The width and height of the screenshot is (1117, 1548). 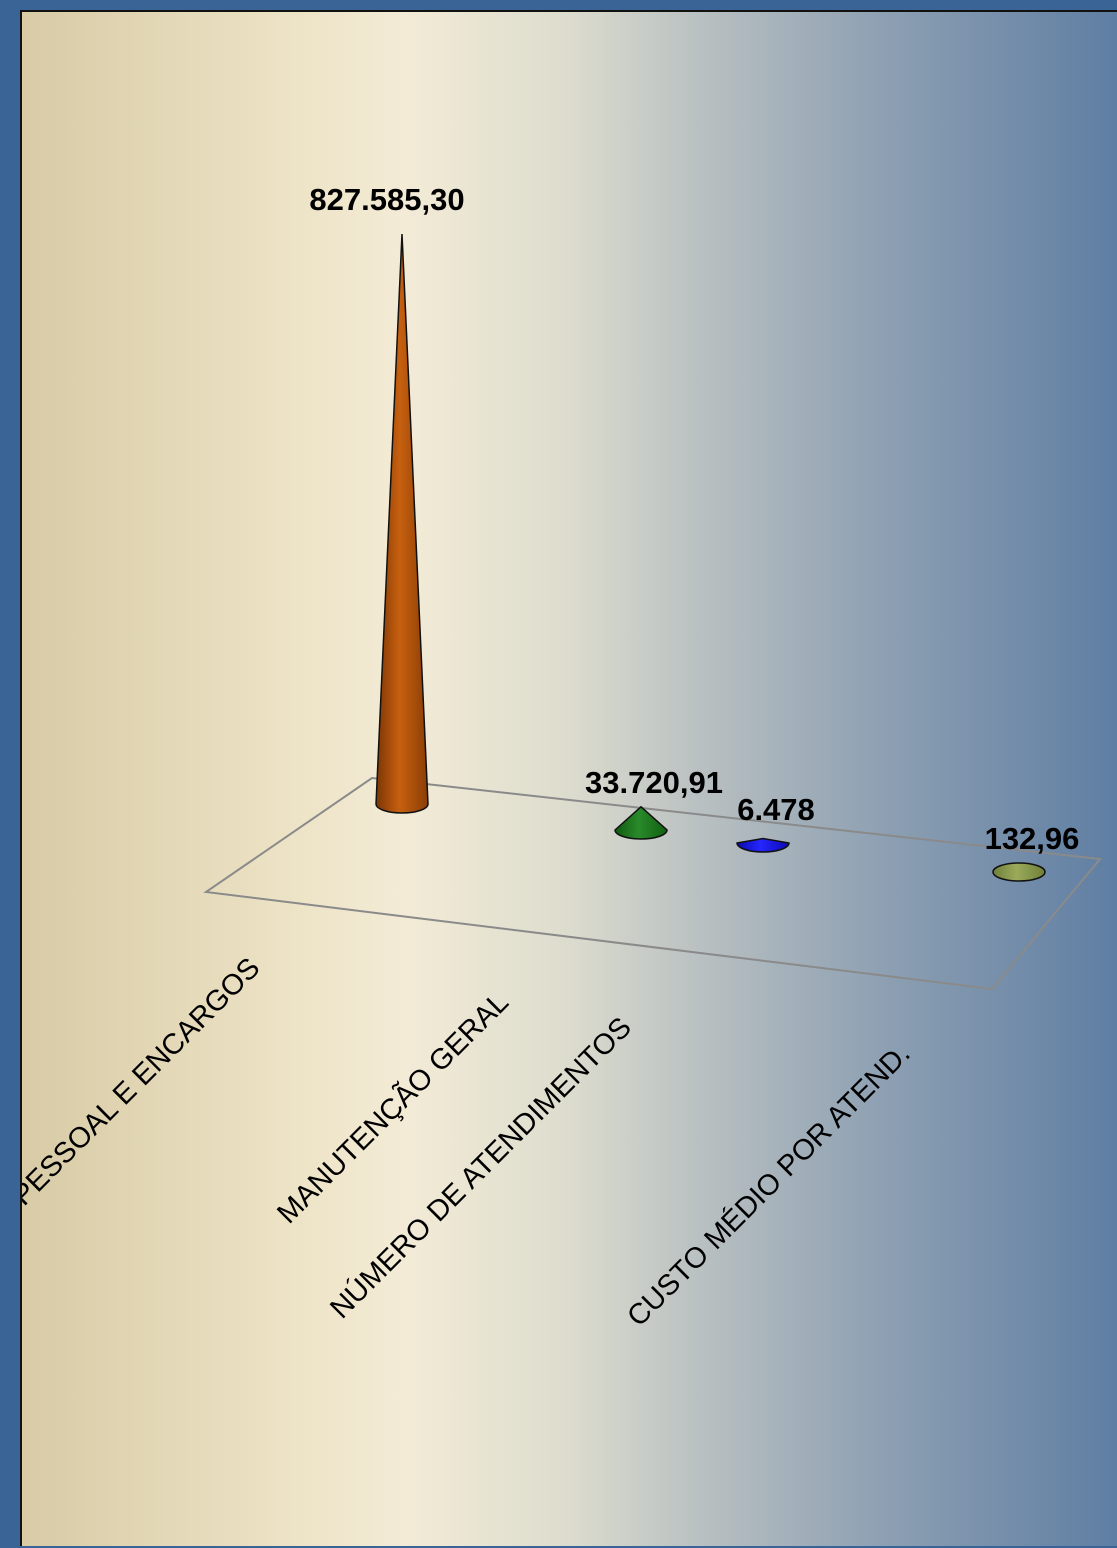 What do you see at coordinates (386, 199) in the screenshot?
I see `data-label-pessoal-e-encargos: 827.585,30` at bounding box center [386, 199].